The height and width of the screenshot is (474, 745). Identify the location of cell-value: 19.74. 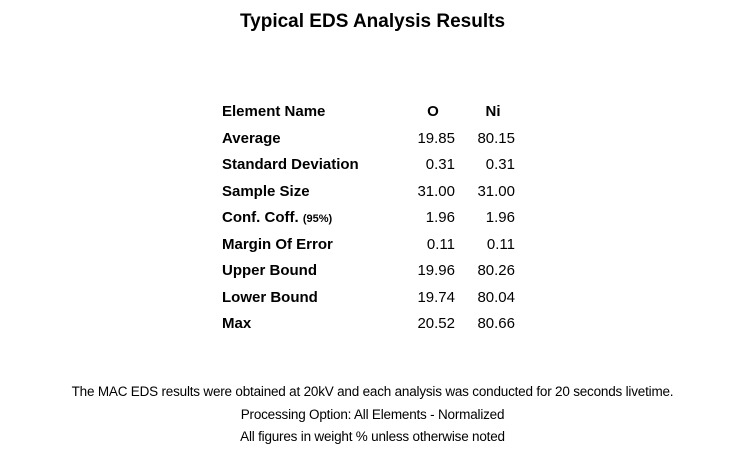
(436, 297).